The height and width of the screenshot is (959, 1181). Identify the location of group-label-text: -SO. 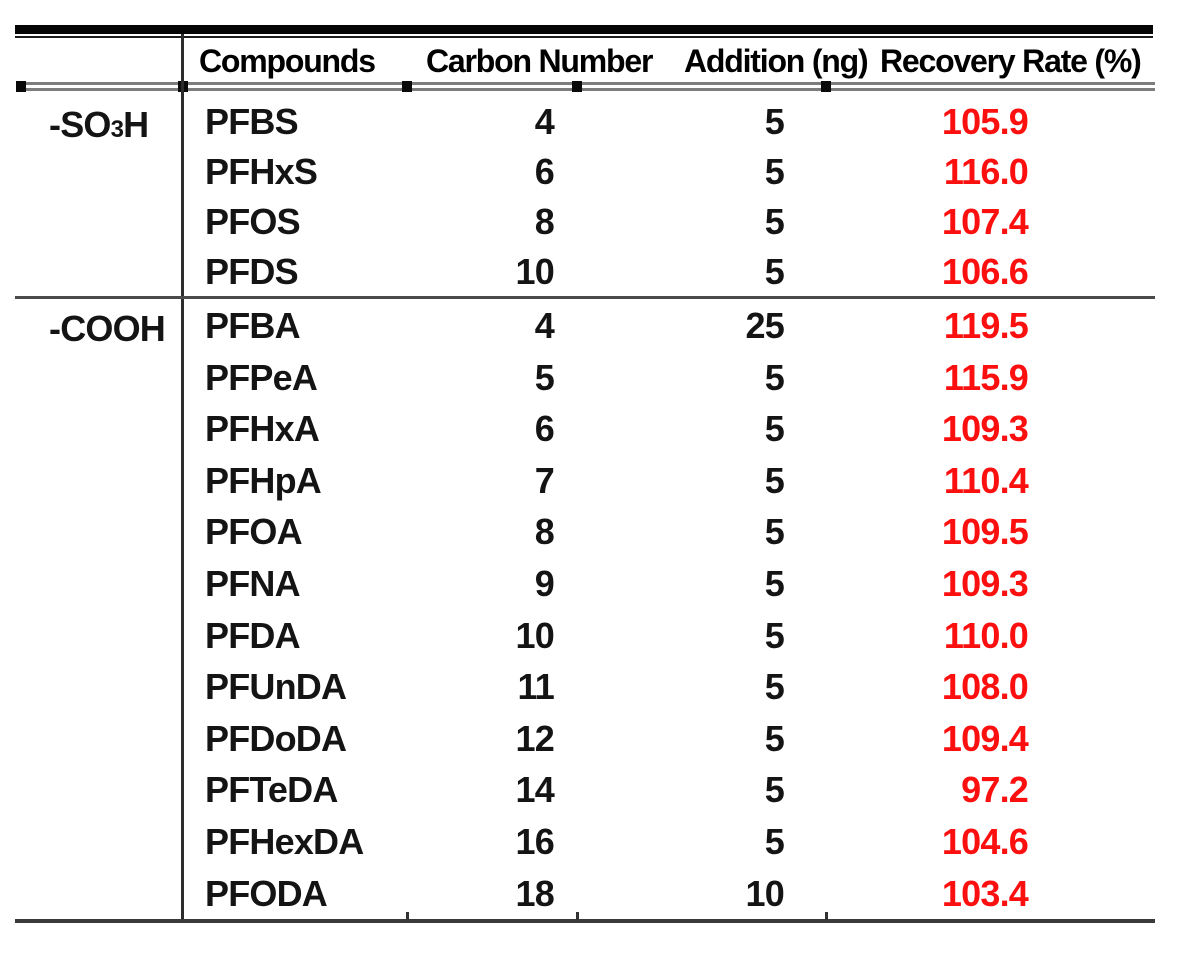
(80, 124).